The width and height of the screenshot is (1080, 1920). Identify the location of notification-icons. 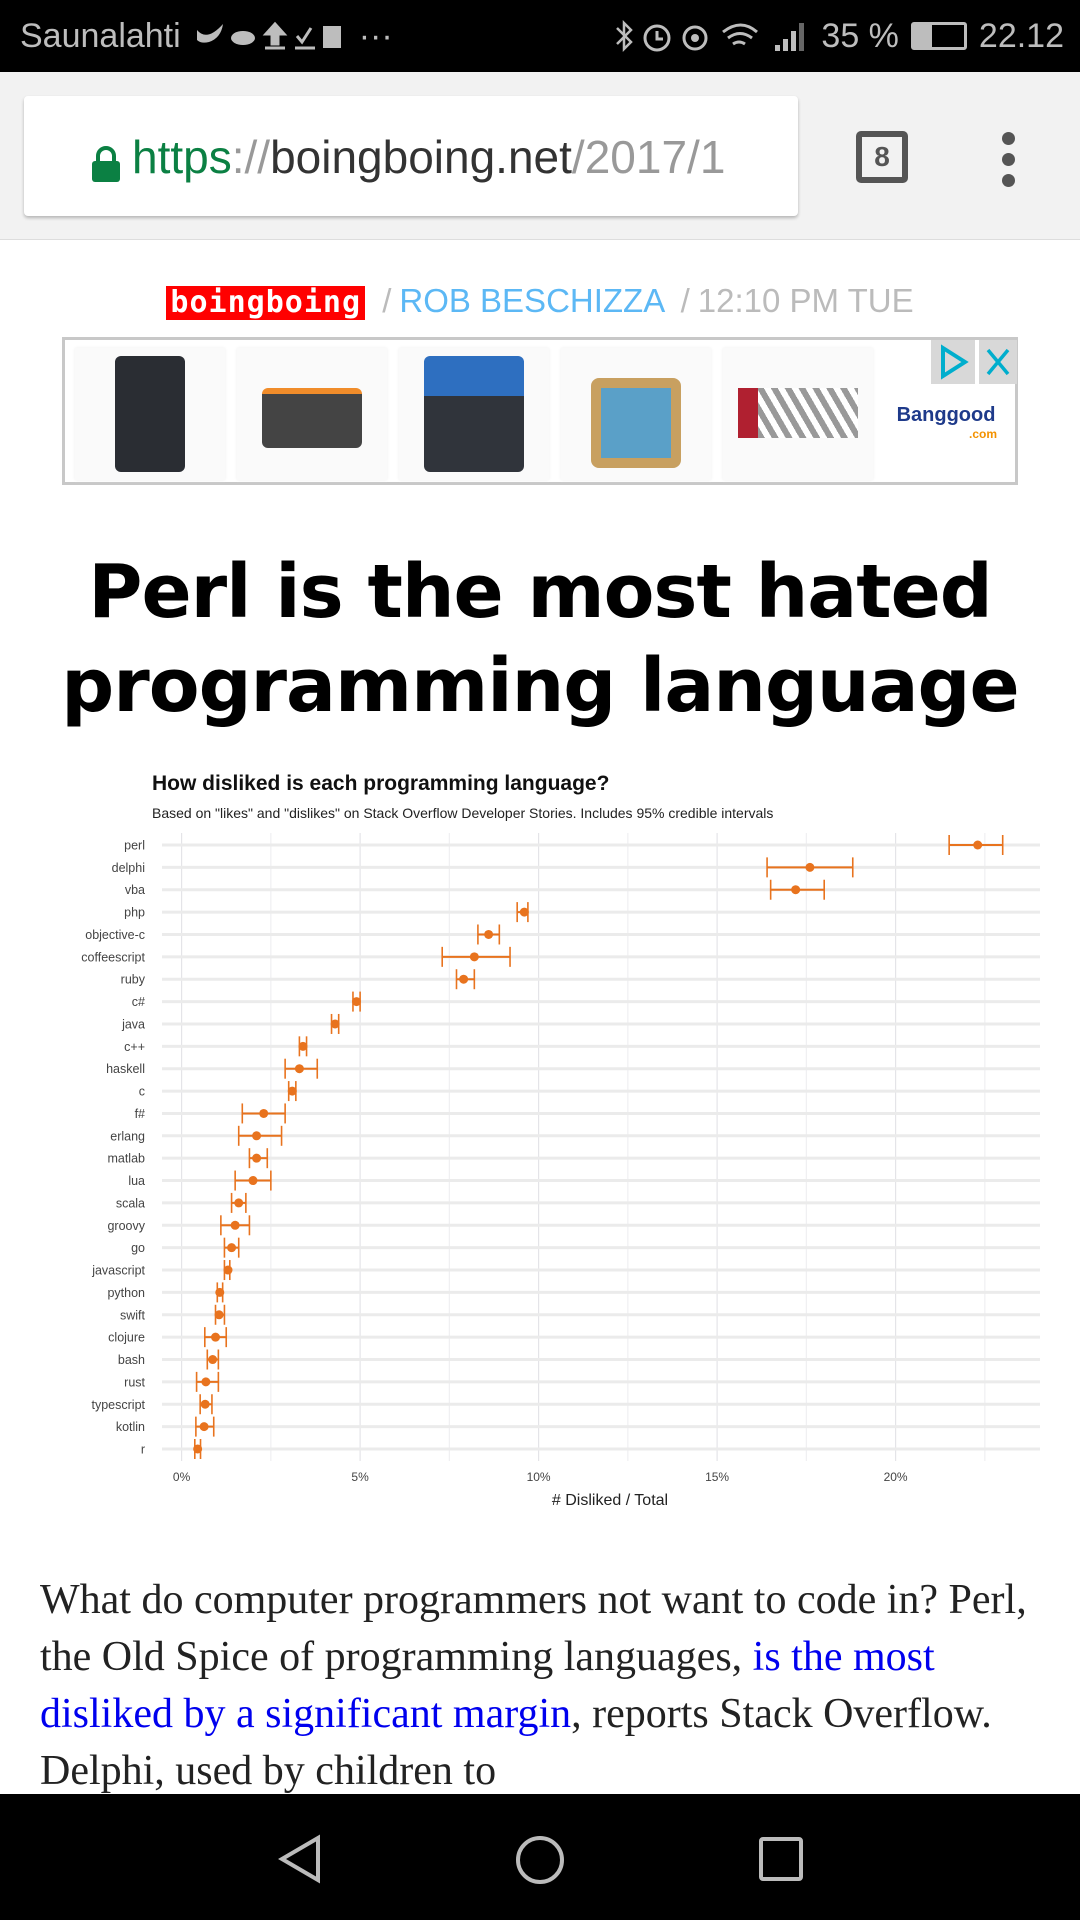
(268, 35).